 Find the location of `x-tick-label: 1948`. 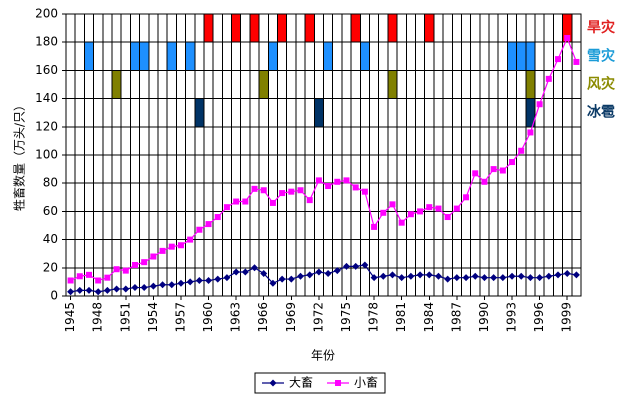

x-tick-label: 1948 is located at coordinates (98, 317).